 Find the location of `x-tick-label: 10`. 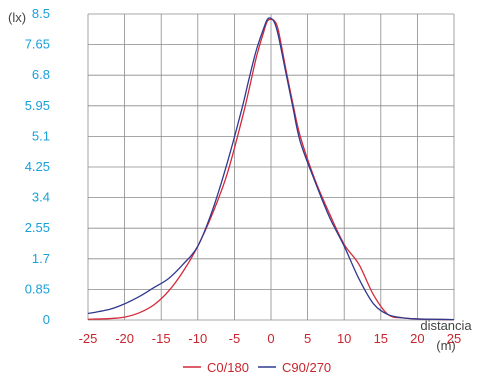

x-tick-label: 10 is located at coordinates (344, 338).